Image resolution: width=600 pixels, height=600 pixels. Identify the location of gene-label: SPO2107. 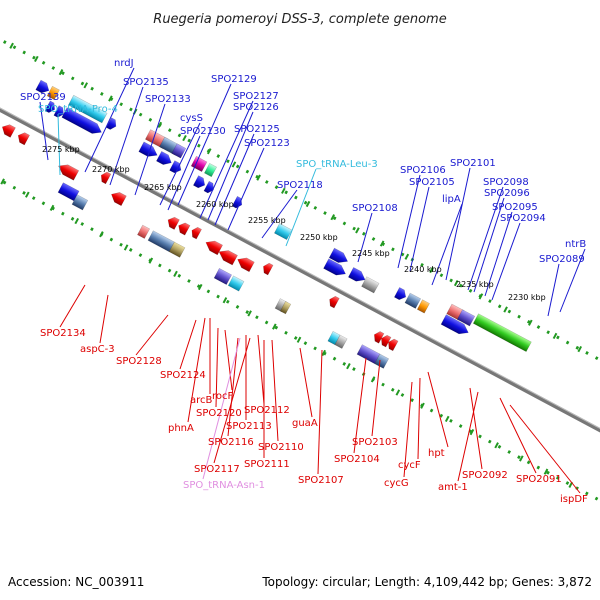
(321, 480).